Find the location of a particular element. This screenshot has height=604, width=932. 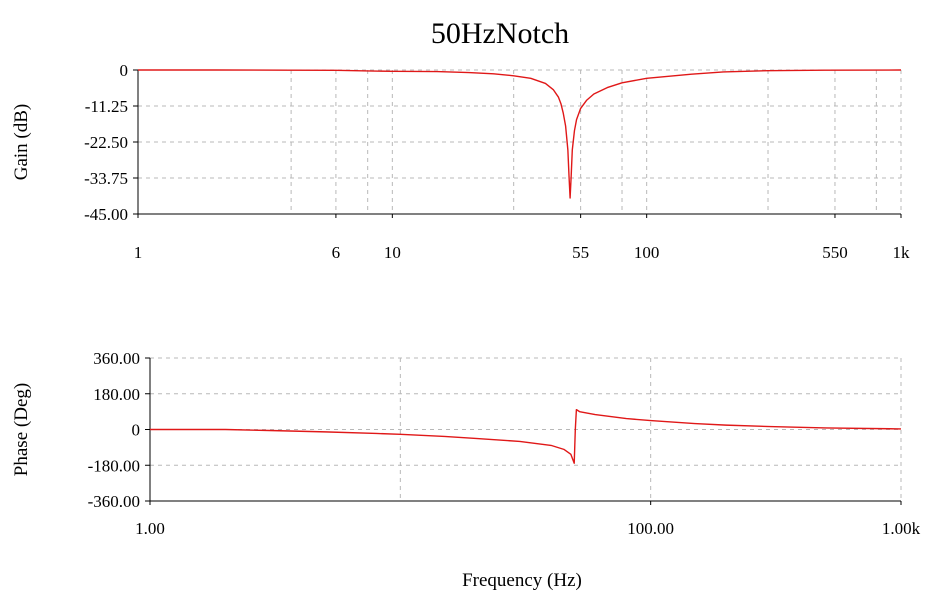

x-tick-label: 1 is located at coordinates (138, 252).